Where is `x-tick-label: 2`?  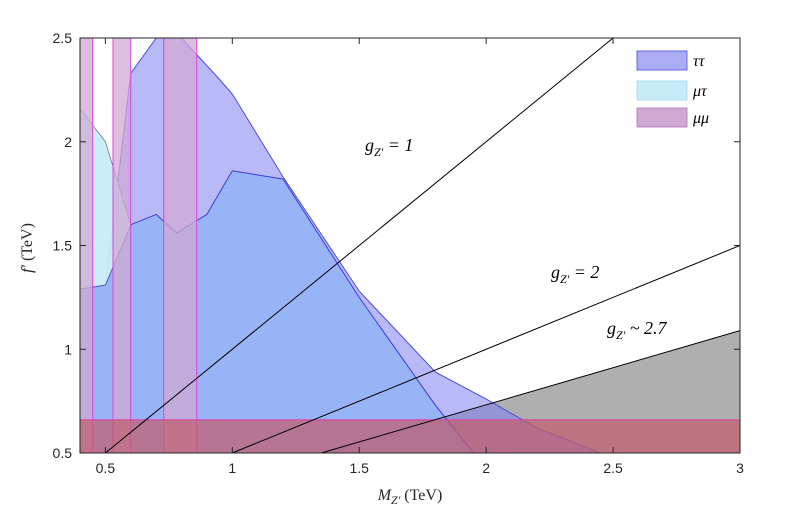 x-tick-label: 2 is located at coordinates (486, 468).